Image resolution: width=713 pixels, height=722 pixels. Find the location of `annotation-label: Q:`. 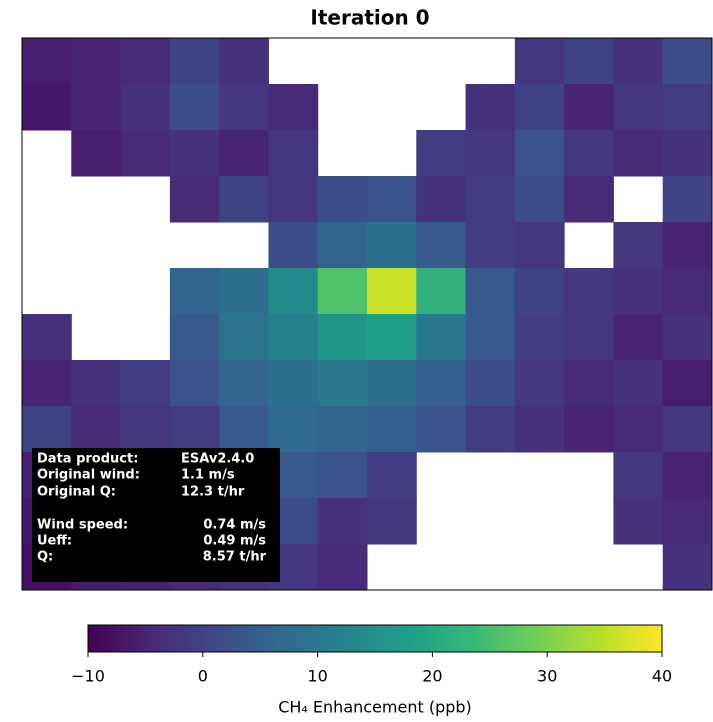

annotation-label: Q: is located at coordinates (45, 557).